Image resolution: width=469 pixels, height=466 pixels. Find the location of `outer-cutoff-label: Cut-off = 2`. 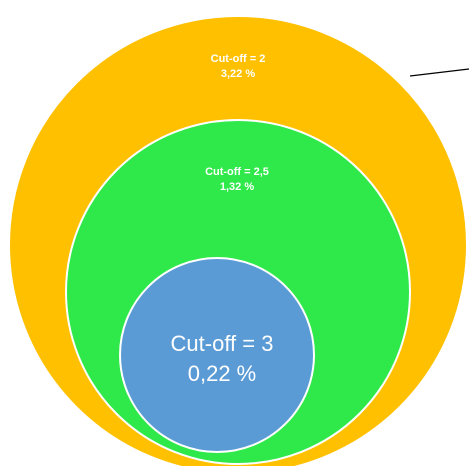

outer-cutoff-label: Cut-off = 2 is located at coordinates (238, 59).